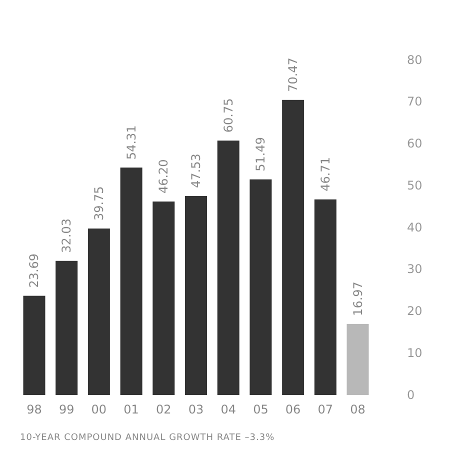  Describe the element at coordinates (414, 311) in the screenshot. I see `y-tick-label: 20` at that location.